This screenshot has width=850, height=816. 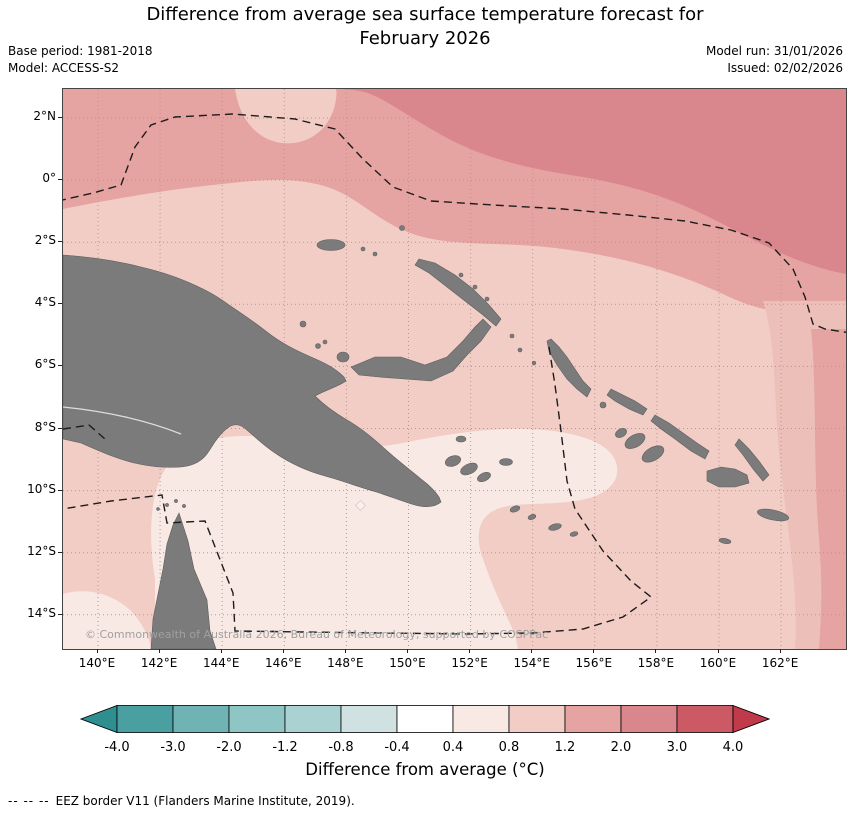 What do you see at coordinates (425, 769) in the screenshot?
I see `colorbar-label: Difference from average (°C)` at bounding box center [425, 769].